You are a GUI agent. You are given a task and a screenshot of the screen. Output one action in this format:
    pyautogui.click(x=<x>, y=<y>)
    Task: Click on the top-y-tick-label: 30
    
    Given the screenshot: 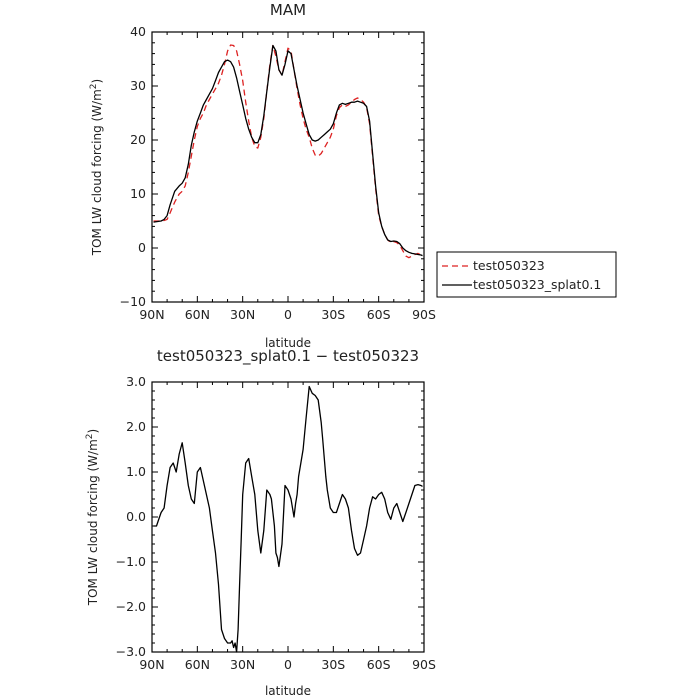 What is the action you would take?
    pyautogui.click(x=138, y=85)
    